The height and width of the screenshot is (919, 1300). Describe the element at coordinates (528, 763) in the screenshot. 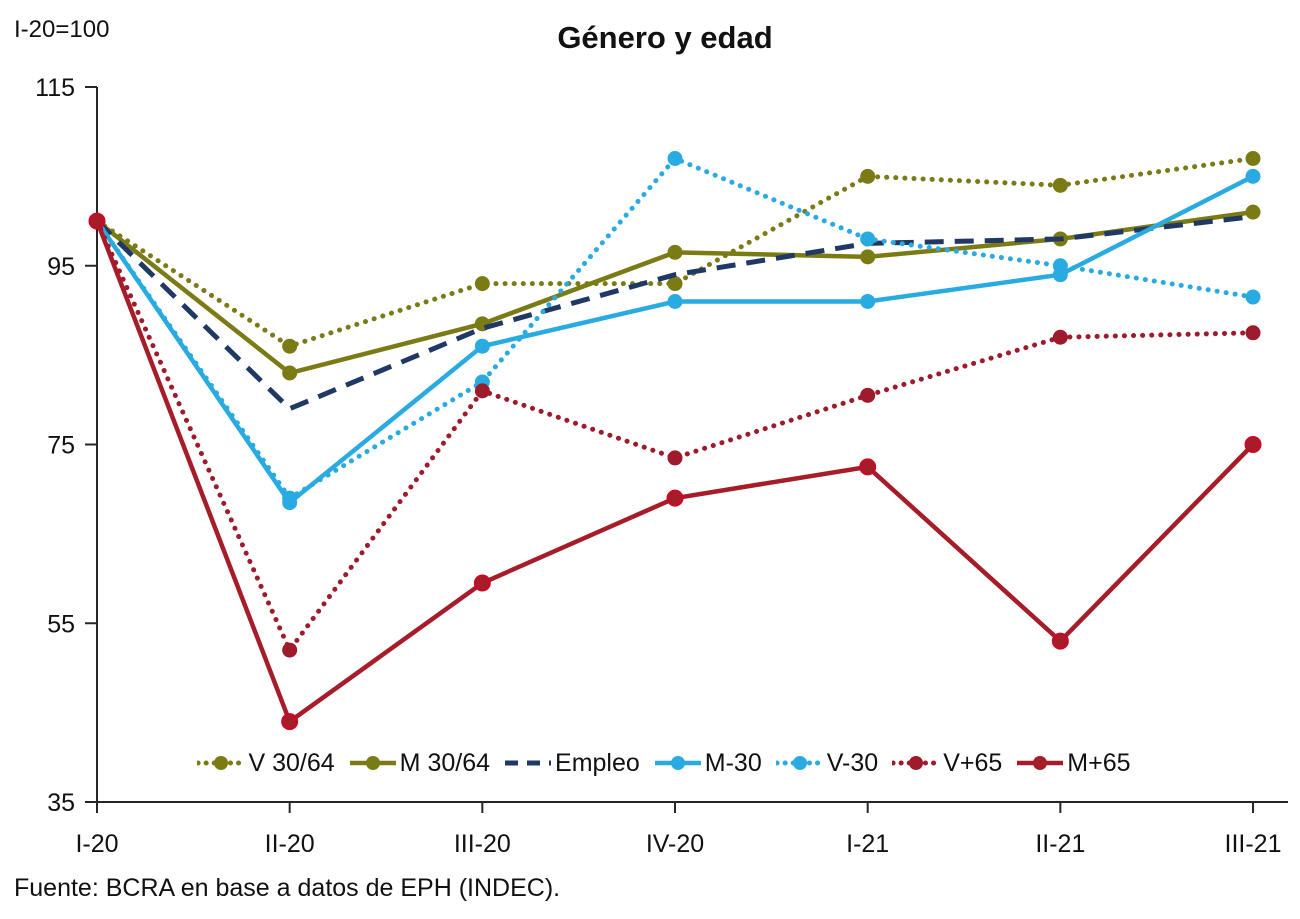

I see `legend-swatch-empleo` at that location.